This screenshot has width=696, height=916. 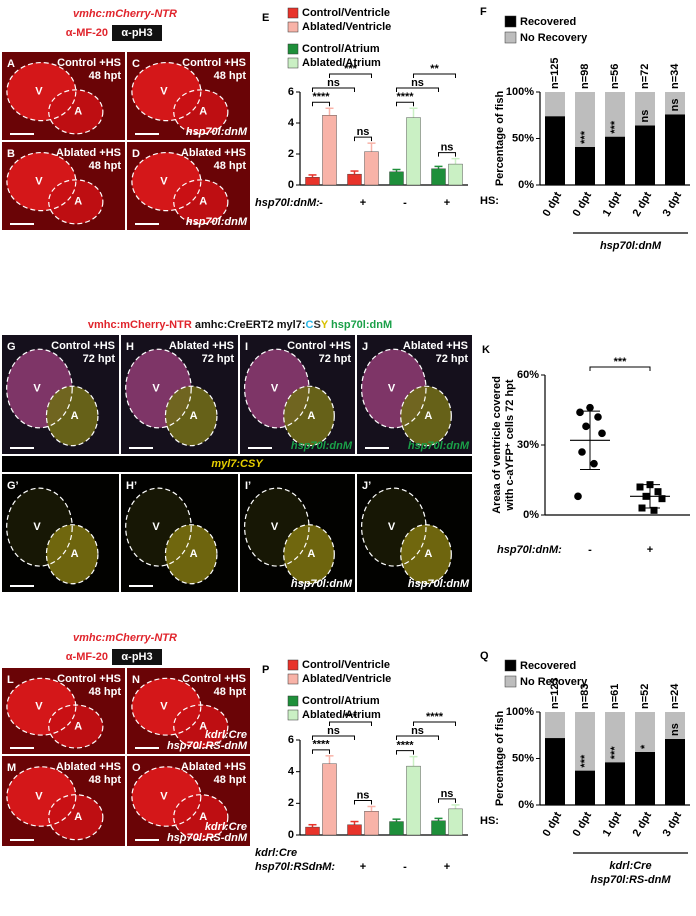 What do you see at coordinates (207, 746) in the screenshot?
I see `corner-label: hsp70l:RS-dnM` at bounding box center [207, 746].